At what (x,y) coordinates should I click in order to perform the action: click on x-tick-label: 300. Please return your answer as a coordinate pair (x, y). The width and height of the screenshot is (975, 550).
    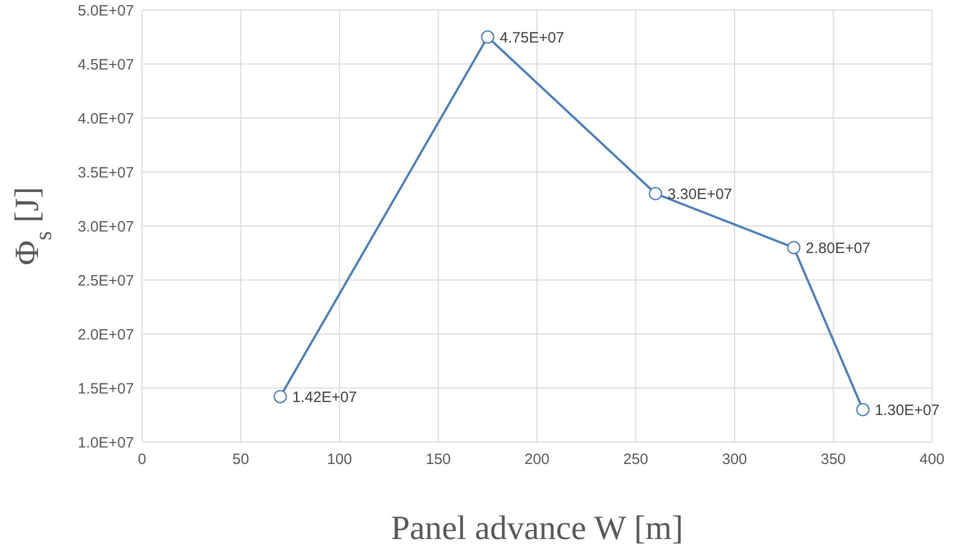
    Looking at the image, I should click on (735, 459).